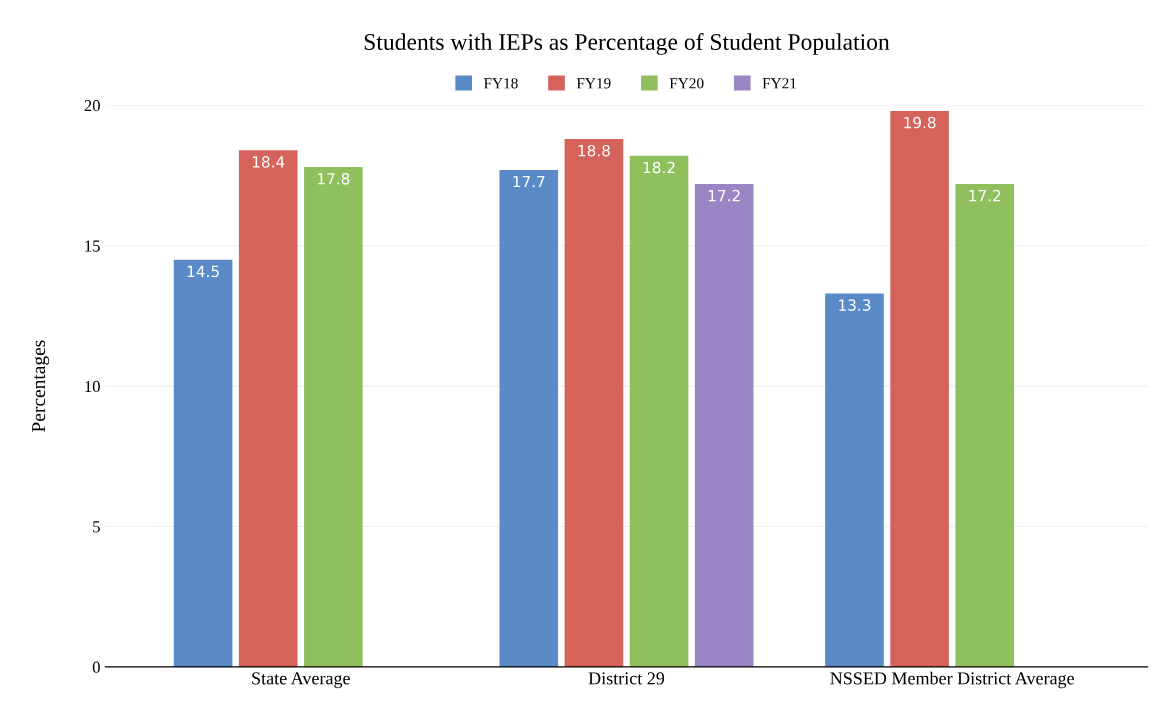 The image size is (1171, 702). I want to click on data-label: 18.4, so click(268, 162).